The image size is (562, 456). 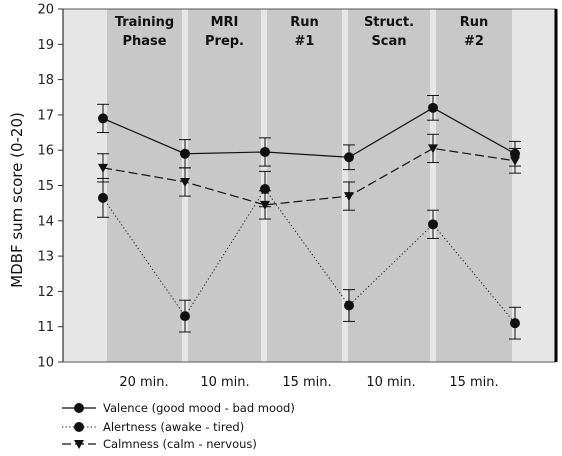 I want to click on legend-label: Alertness (awake - tired), so click(x=173, y=427).